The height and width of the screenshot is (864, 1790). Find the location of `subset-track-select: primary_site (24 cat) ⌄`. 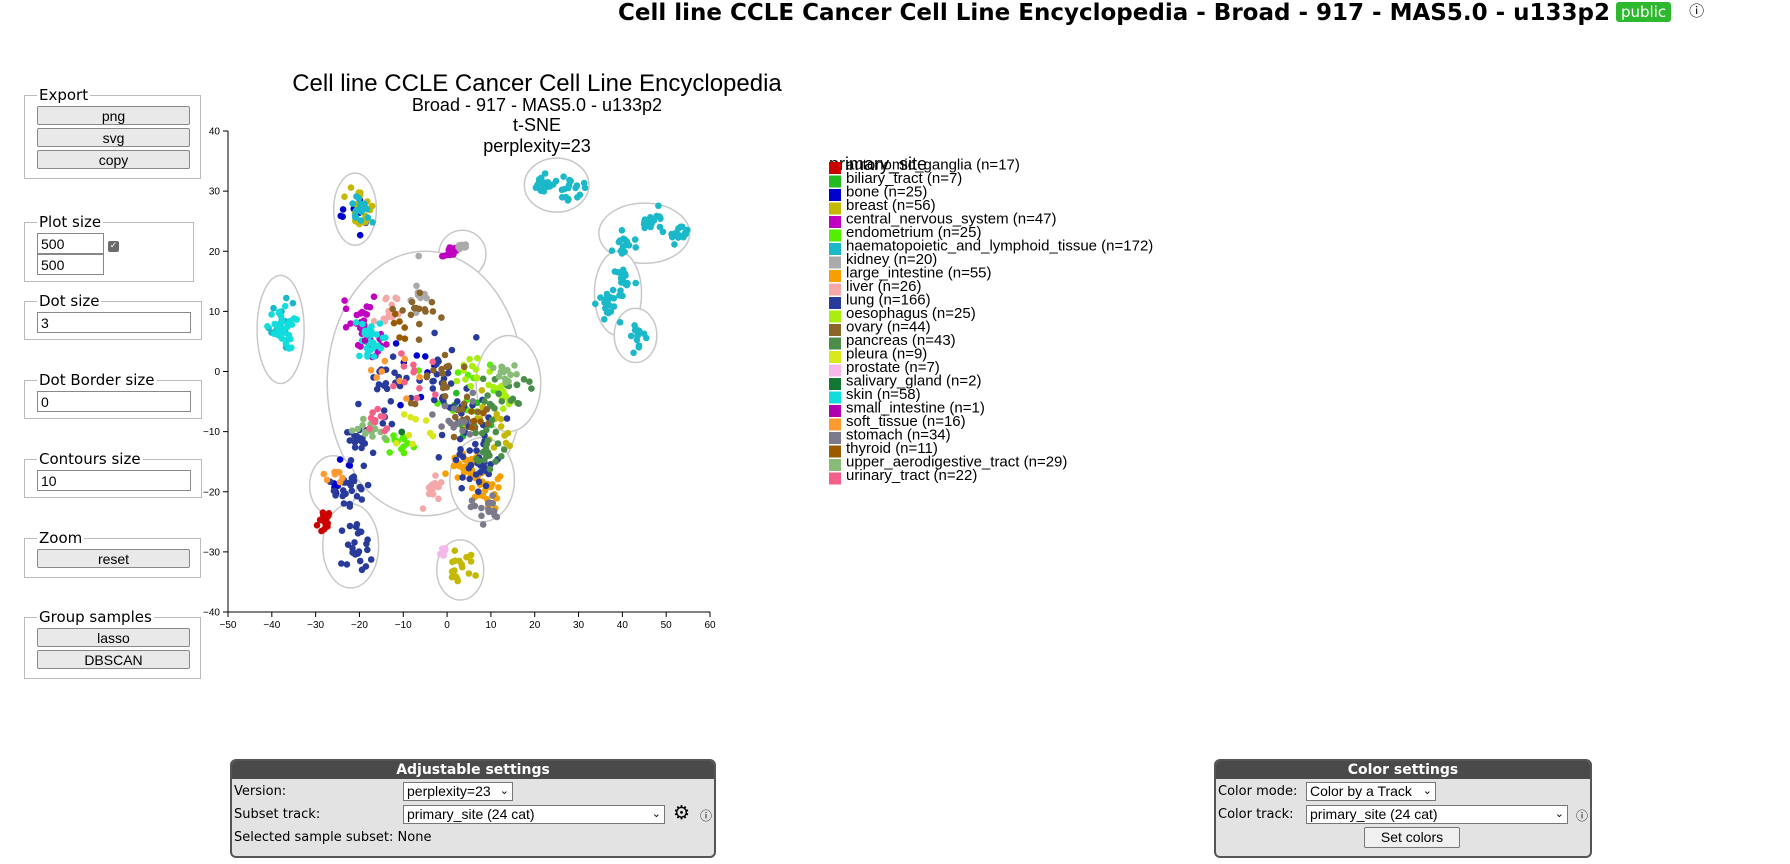

subset-track-select: primary_site (24 cat) ⌄ is located at coordinates (534, 814).